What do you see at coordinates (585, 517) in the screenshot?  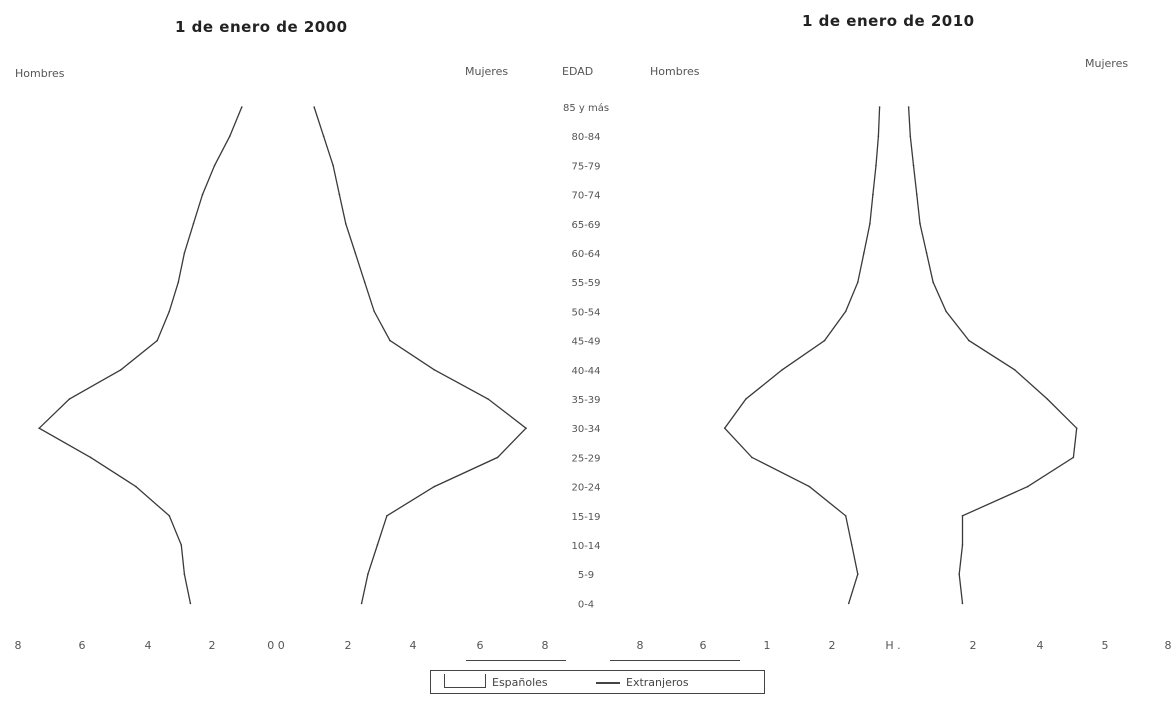 I see `age-label: 15-19` at bounding box center [585, 517].